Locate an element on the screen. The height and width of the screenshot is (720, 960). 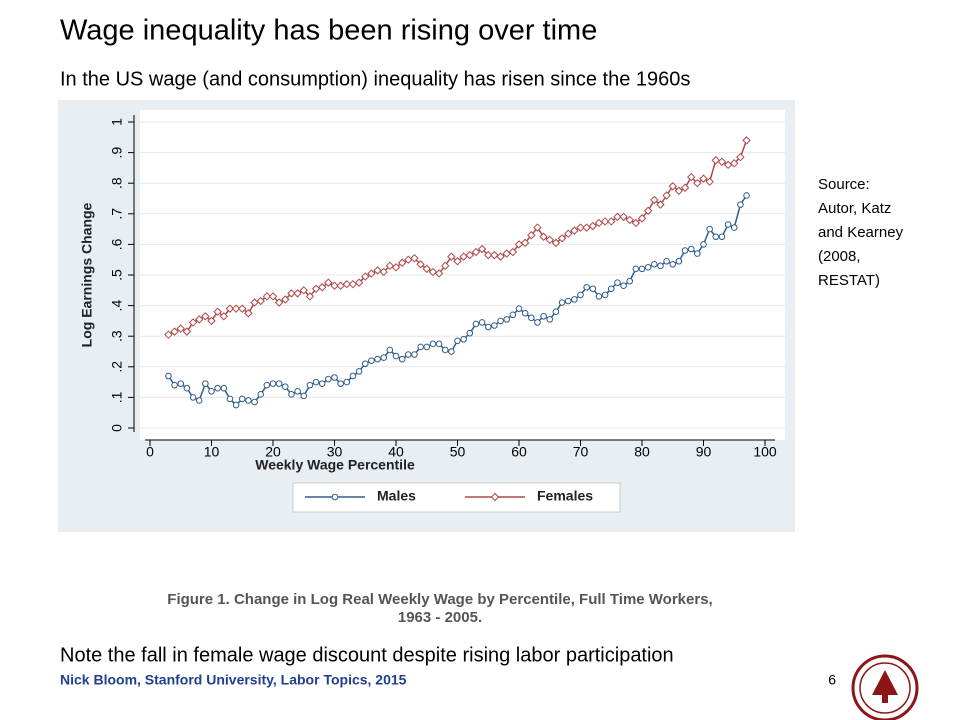
x-tick-label: 50 is located at coordinates (458, 452).